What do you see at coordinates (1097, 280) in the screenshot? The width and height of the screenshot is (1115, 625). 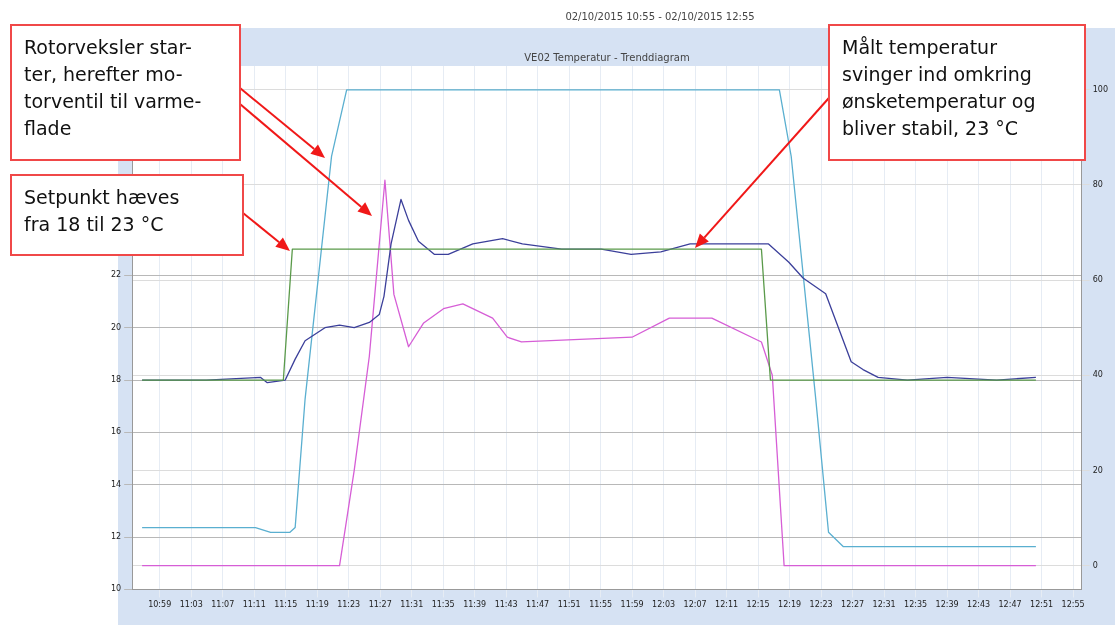 I see `y2-tick-label: 60` at bounding box center [1097, 280].